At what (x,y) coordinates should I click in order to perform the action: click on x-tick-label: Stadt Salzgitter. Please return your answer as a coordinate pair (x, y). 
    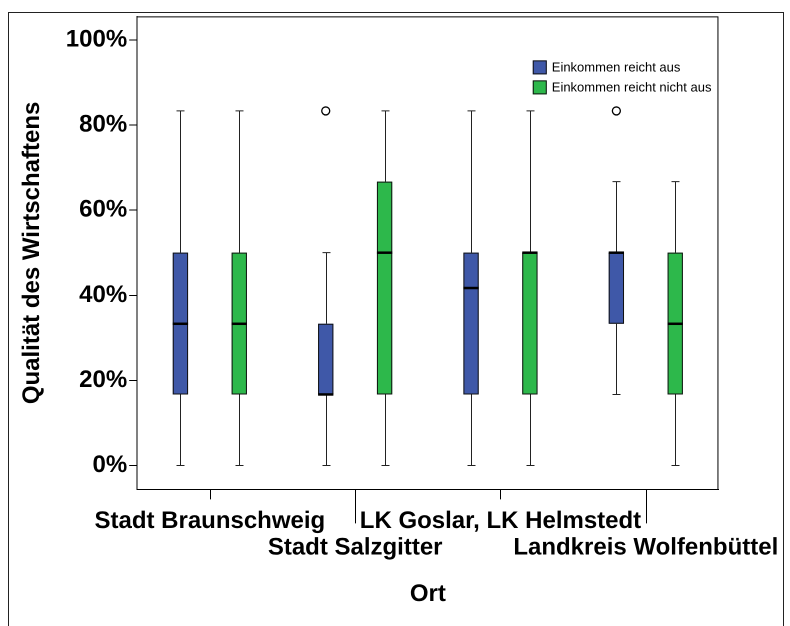
    Looking at the image, I should click on (355, 547).